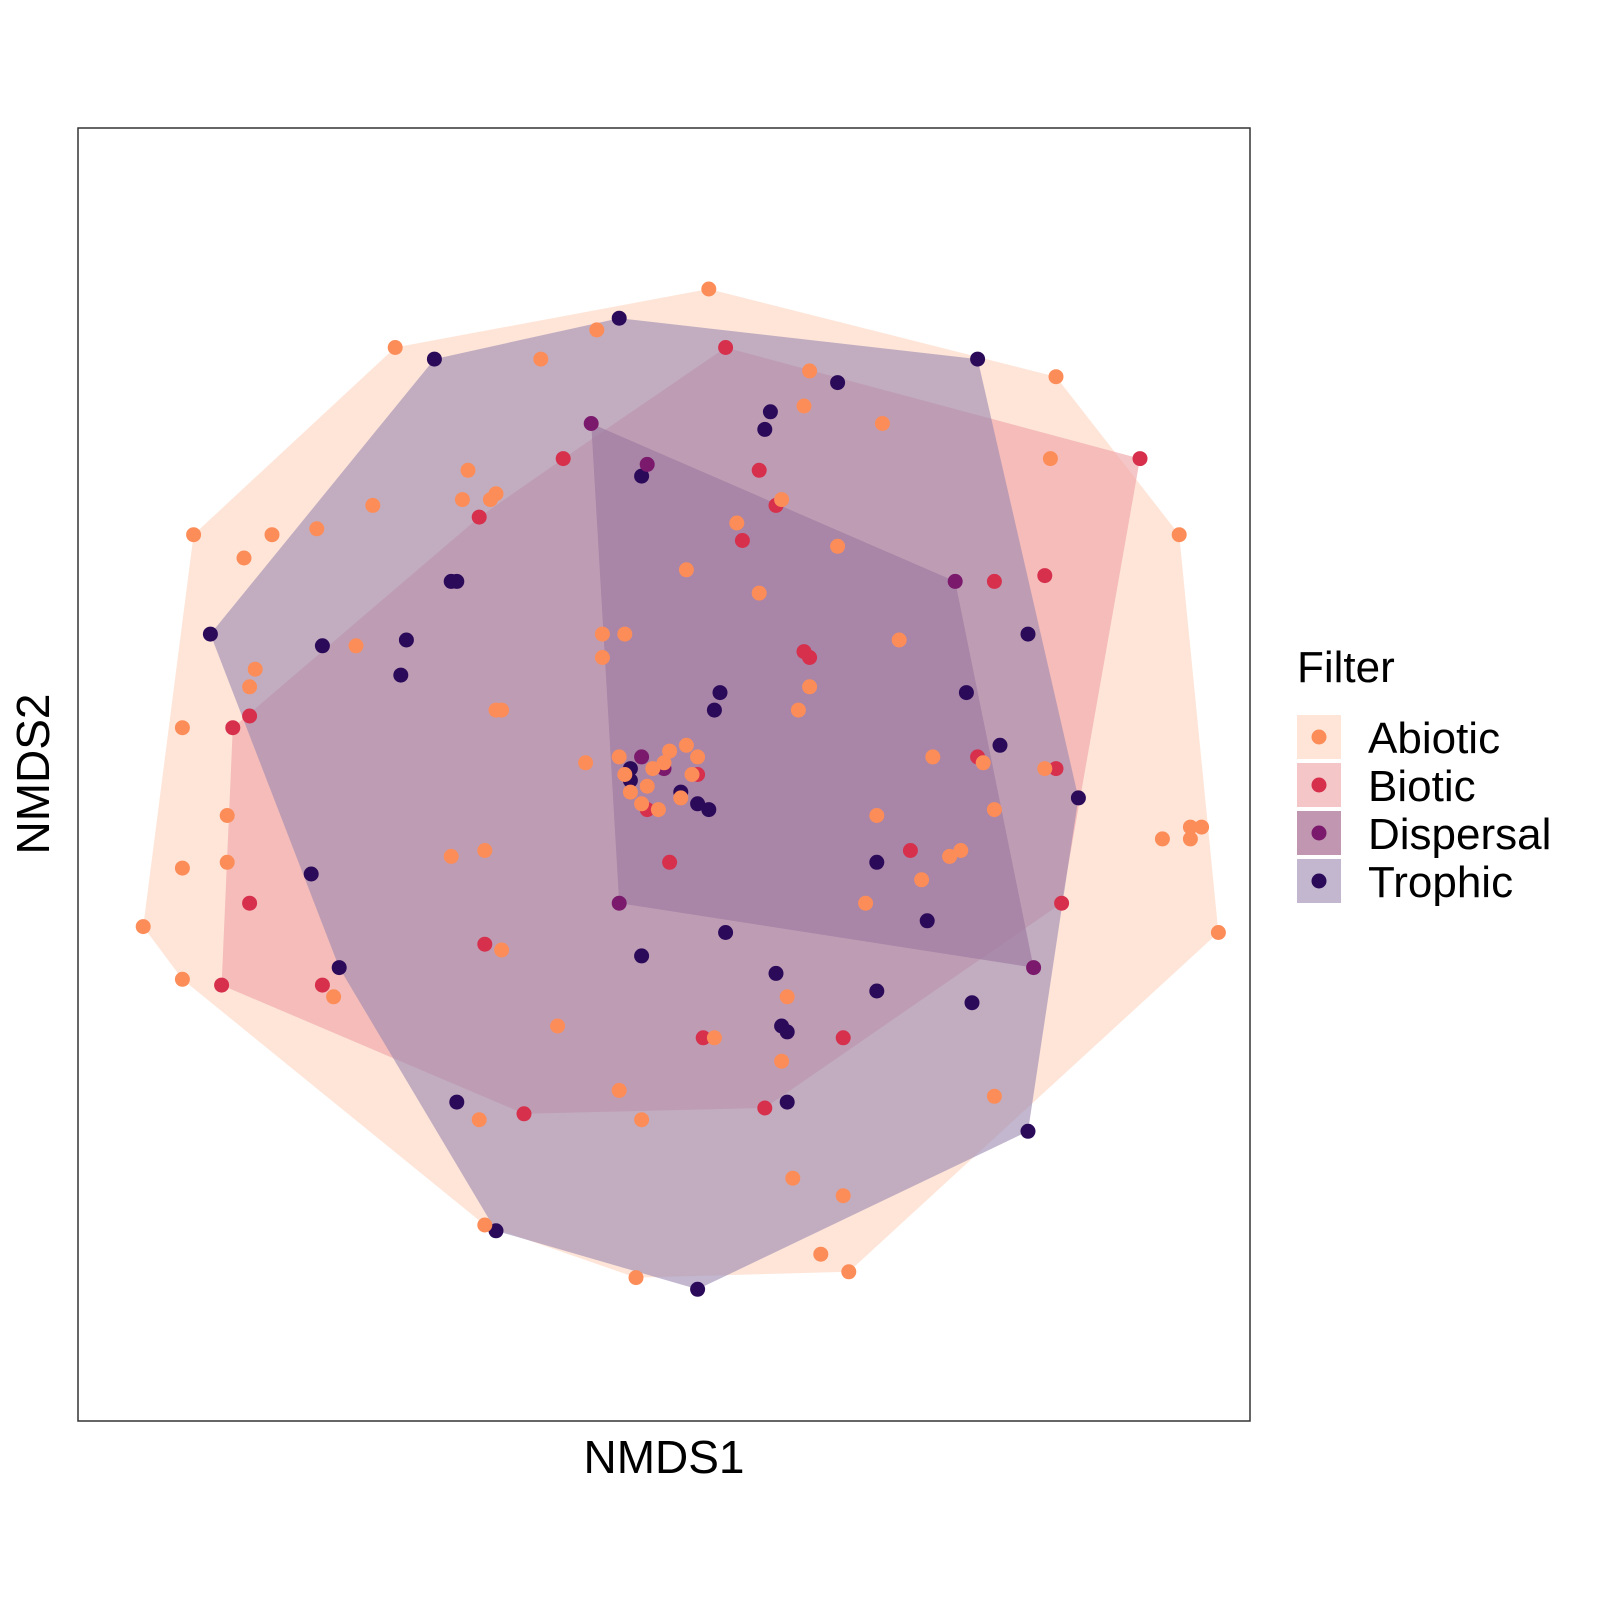 The width and height of the screenshot is (1600, 1600). What do you see at coordinates (33, 773) in the screenshot?
I see `y-axis-title: NMDS2` at bounding box center [33, 773].